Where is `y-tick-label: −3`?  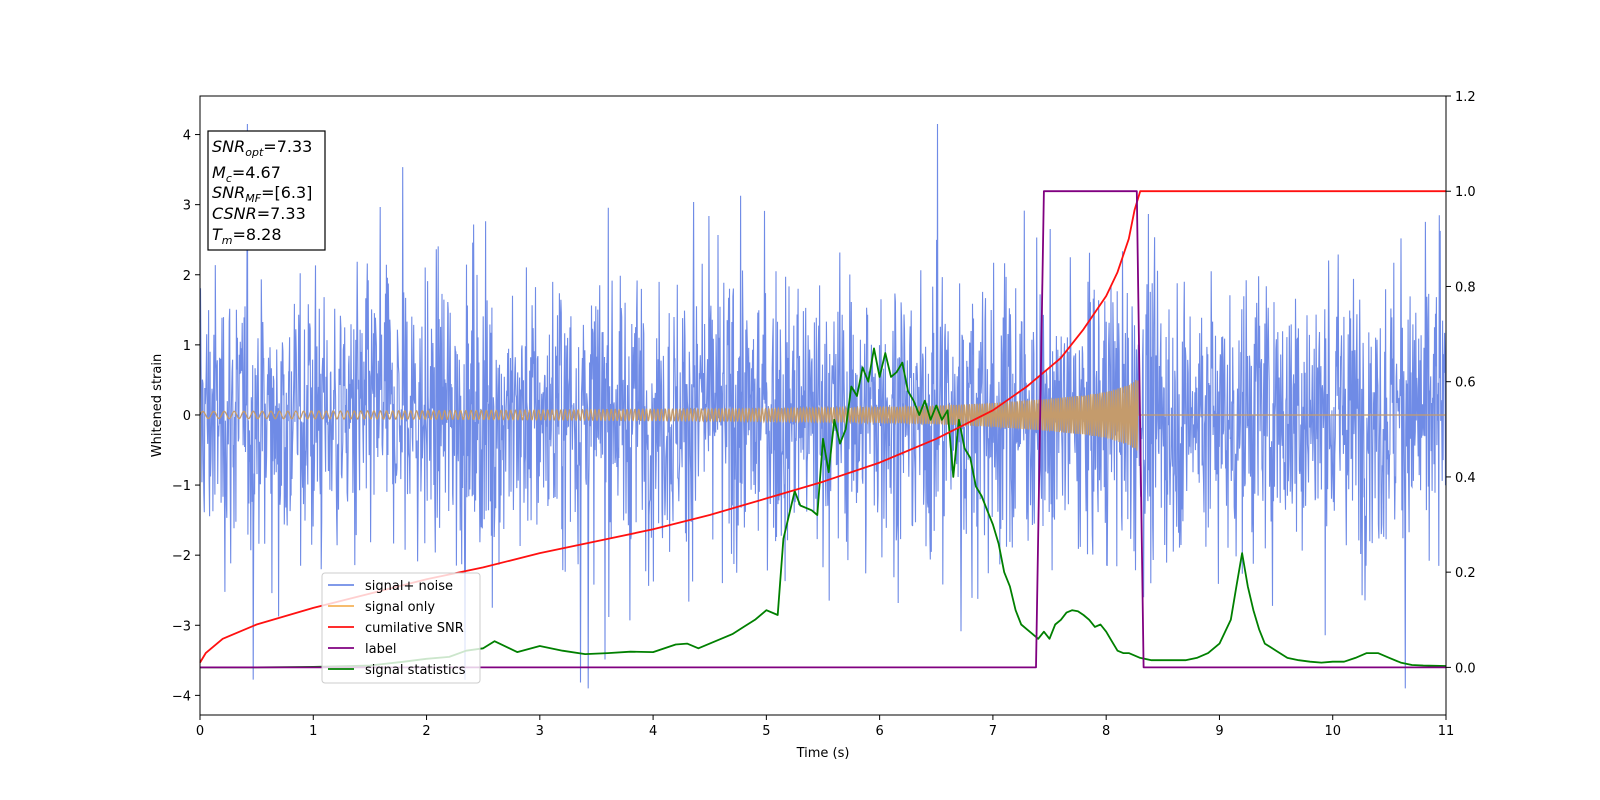 y-tick-label: −3 is located at coordinates (181, 626).